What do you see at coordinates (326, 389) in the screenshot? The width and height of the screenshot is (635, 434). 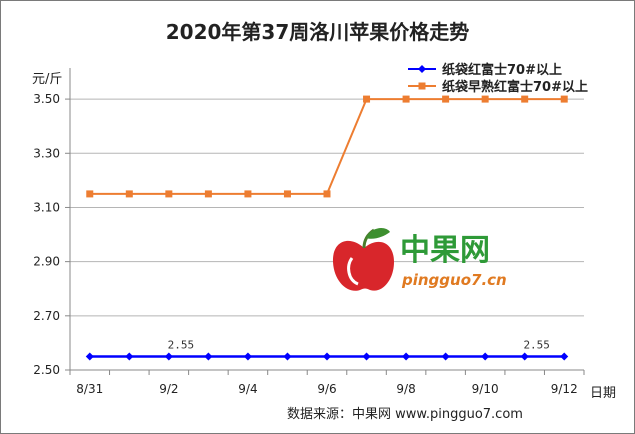 I see `x-tick-label: 9/6` at bounding box center [326, 389].